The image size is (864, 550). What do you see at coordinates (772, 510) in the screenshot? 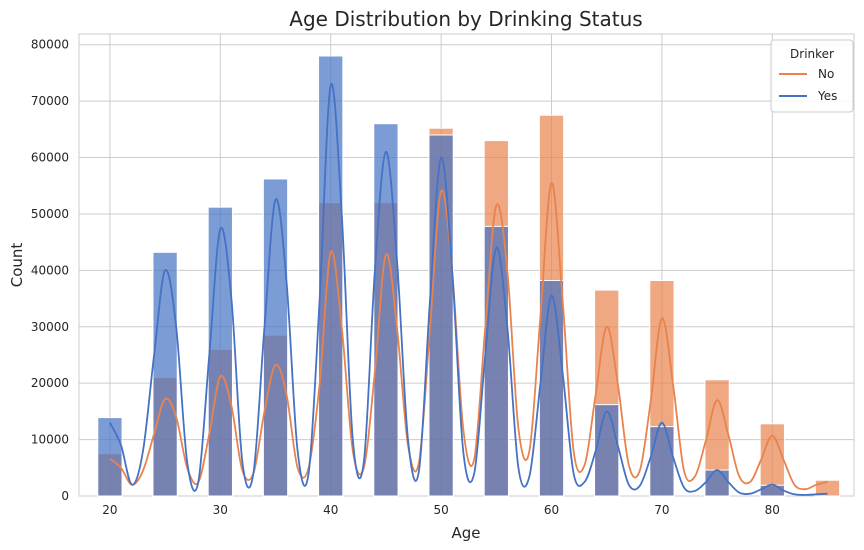
I see `x-tick-label: 80` at bounding box center [772, 510].